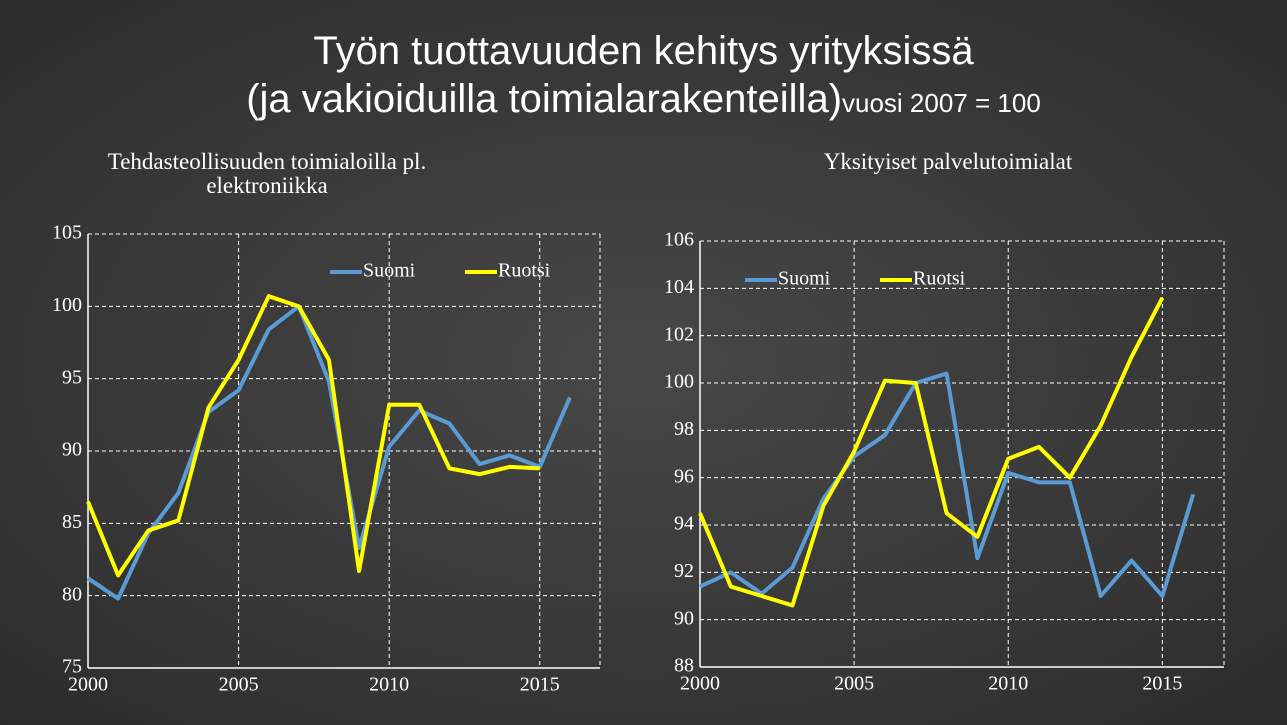 The image size is (1287, 725). Describe the element at coordinates (948, 161) in the screenshot. I see `chart-title: Yksityiset palvelutoimialat` at that location.